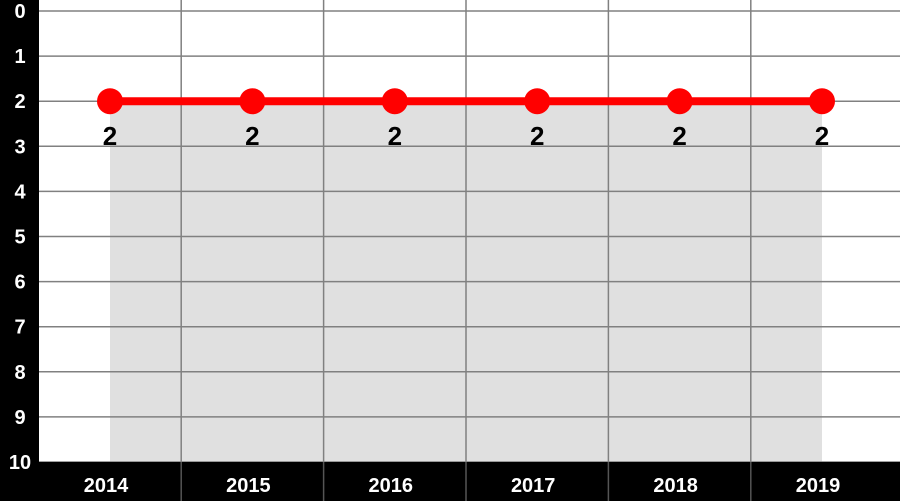 The width and height of the screenshot is (900, 501). Describe the element at coordinates (248, 486) in the screenshot. I see `x-tick-label: 2015` at that location.